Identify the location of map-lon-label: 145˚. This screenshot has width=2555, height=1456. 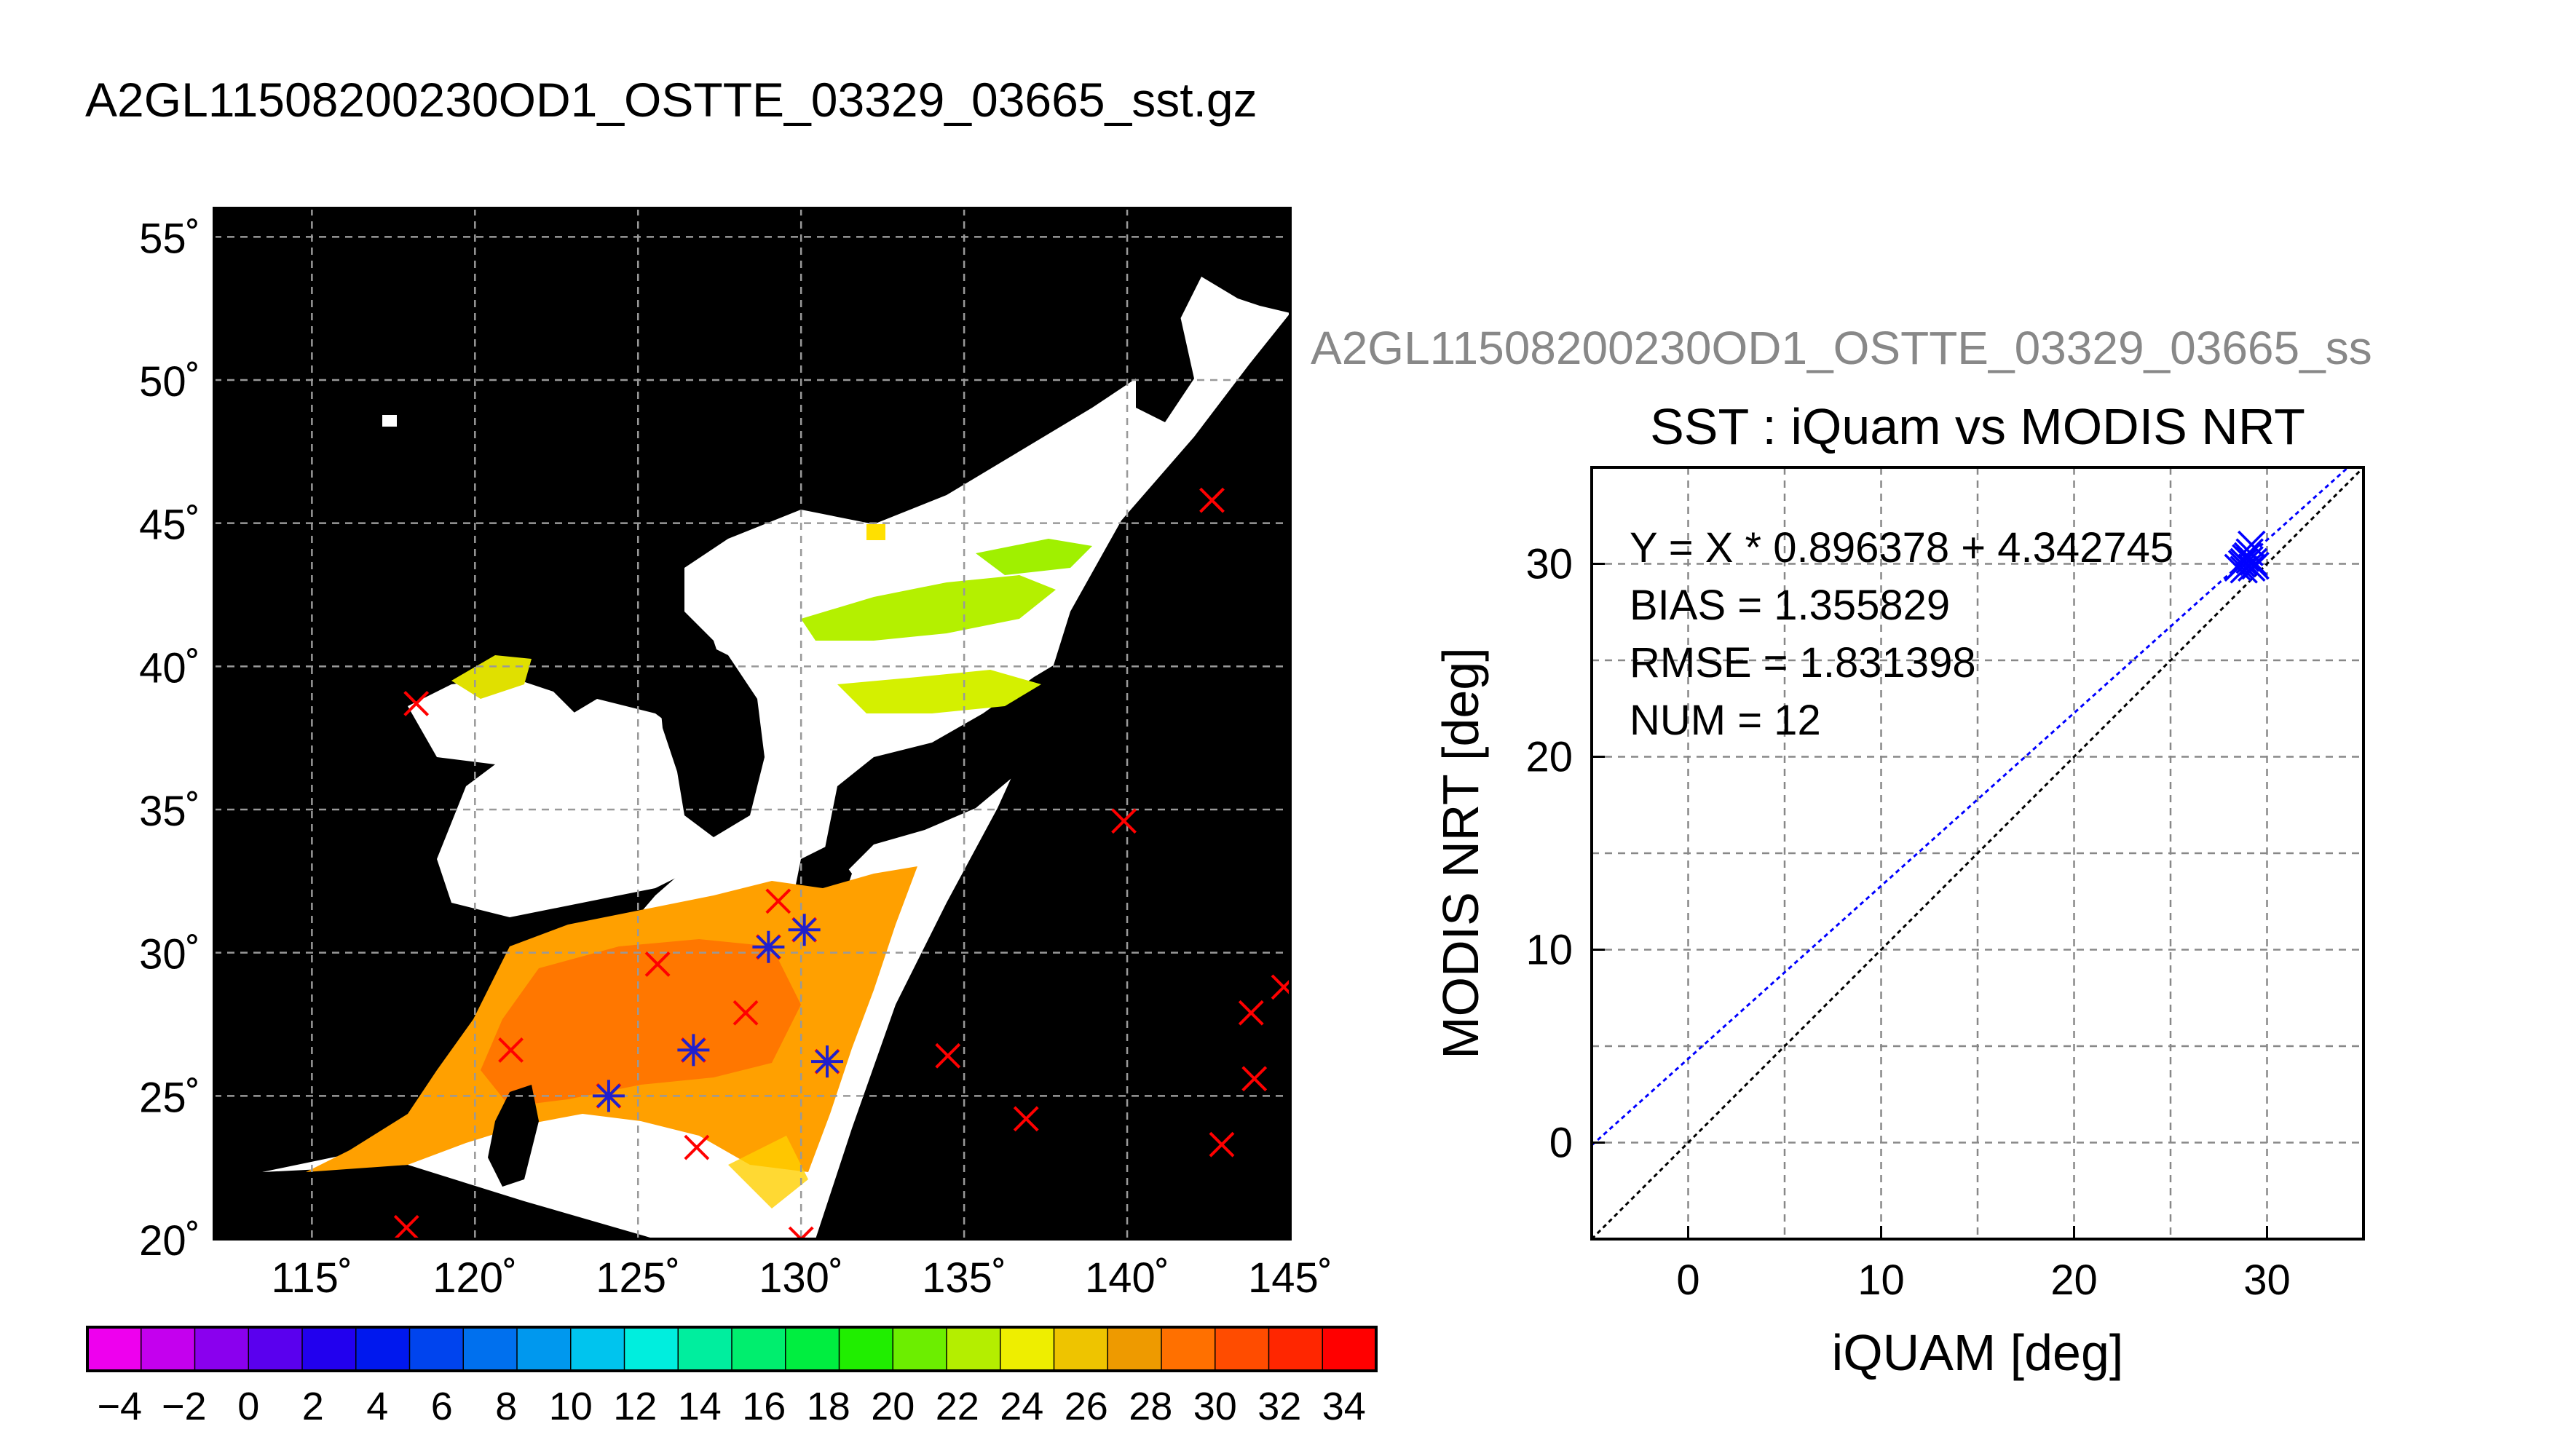
(1290, 1278).